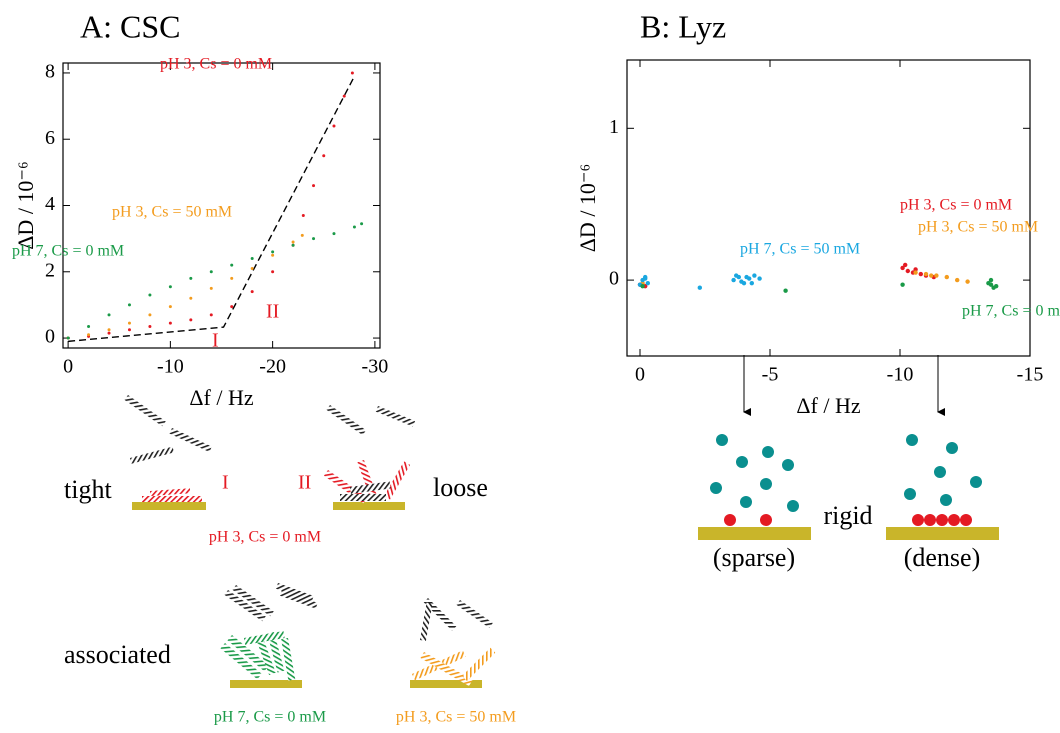 This screenshot has width=1060, height=733. I want to click on label: associated, so click(117, 654).